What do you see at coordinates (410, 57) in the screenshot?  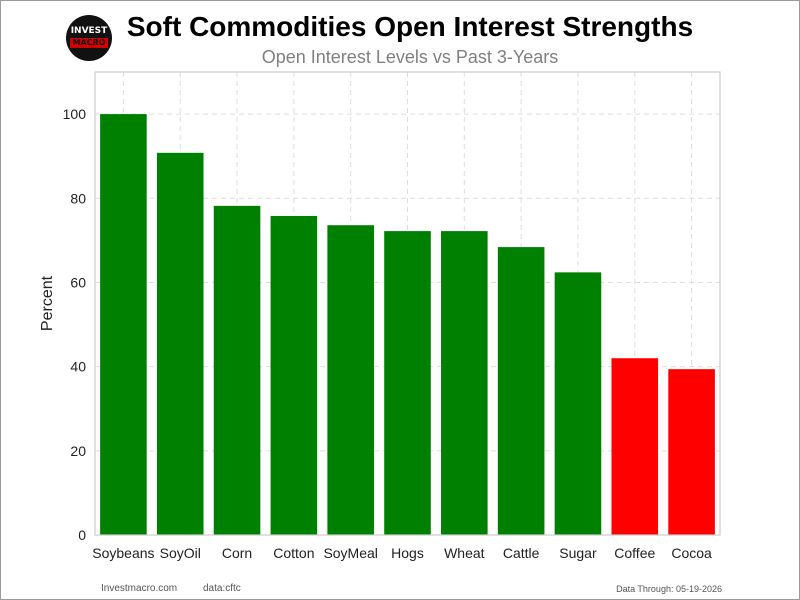 I see `chart-subtitle: Open Interest Levels vs Past 3-Years` at bounding box center [410, 57].